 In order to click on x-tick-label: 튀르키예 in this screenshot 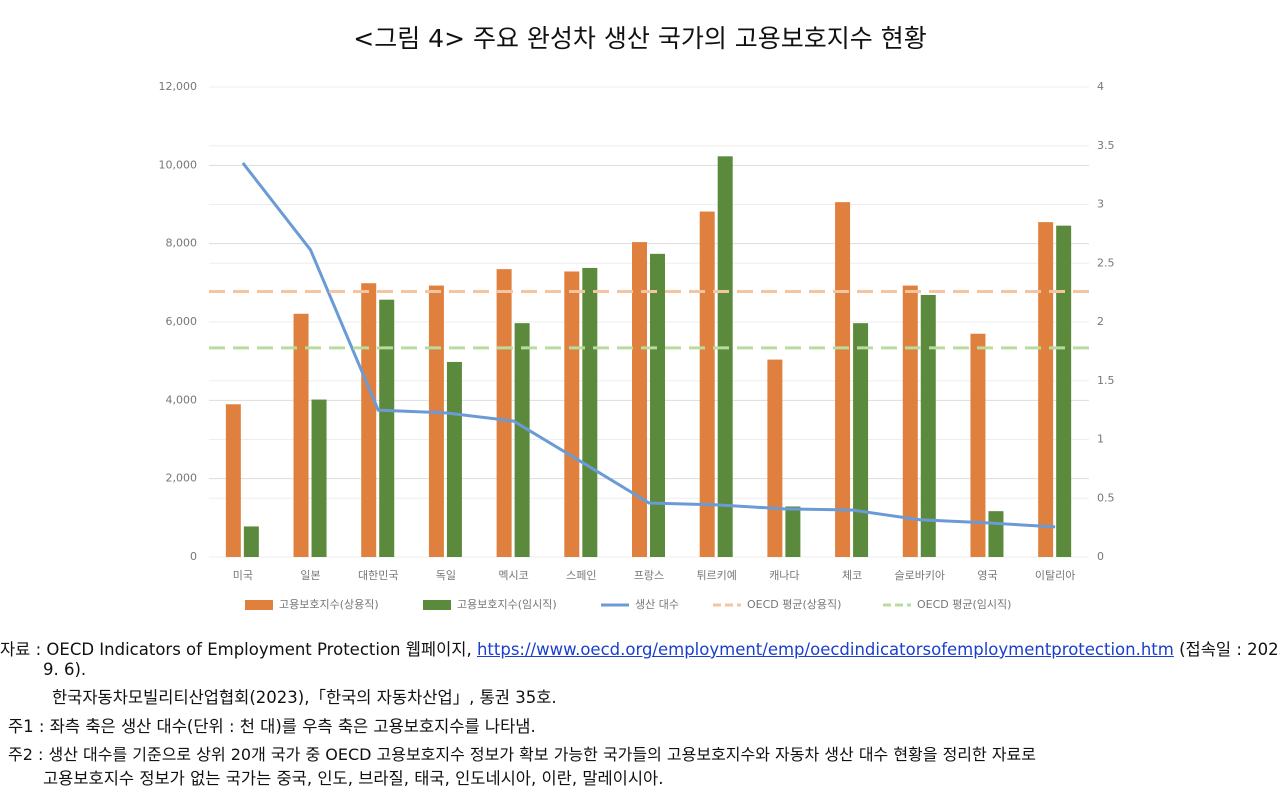, I will do `click(716, 575)`.